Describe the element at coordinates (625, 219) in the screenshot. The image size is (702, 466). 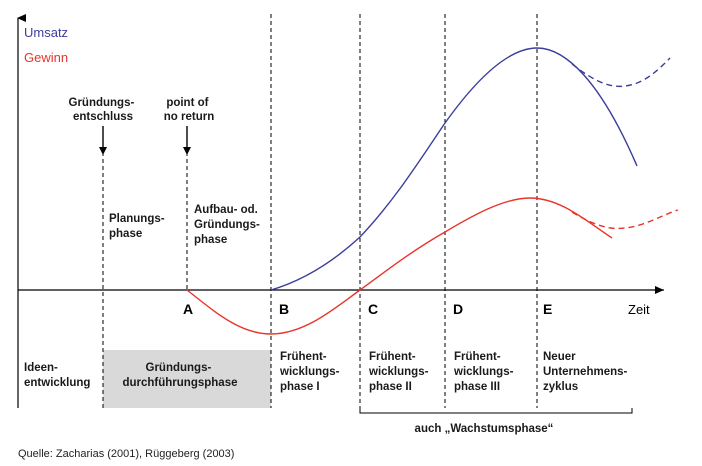
I see `gewinn-forecast-curve` at that location.